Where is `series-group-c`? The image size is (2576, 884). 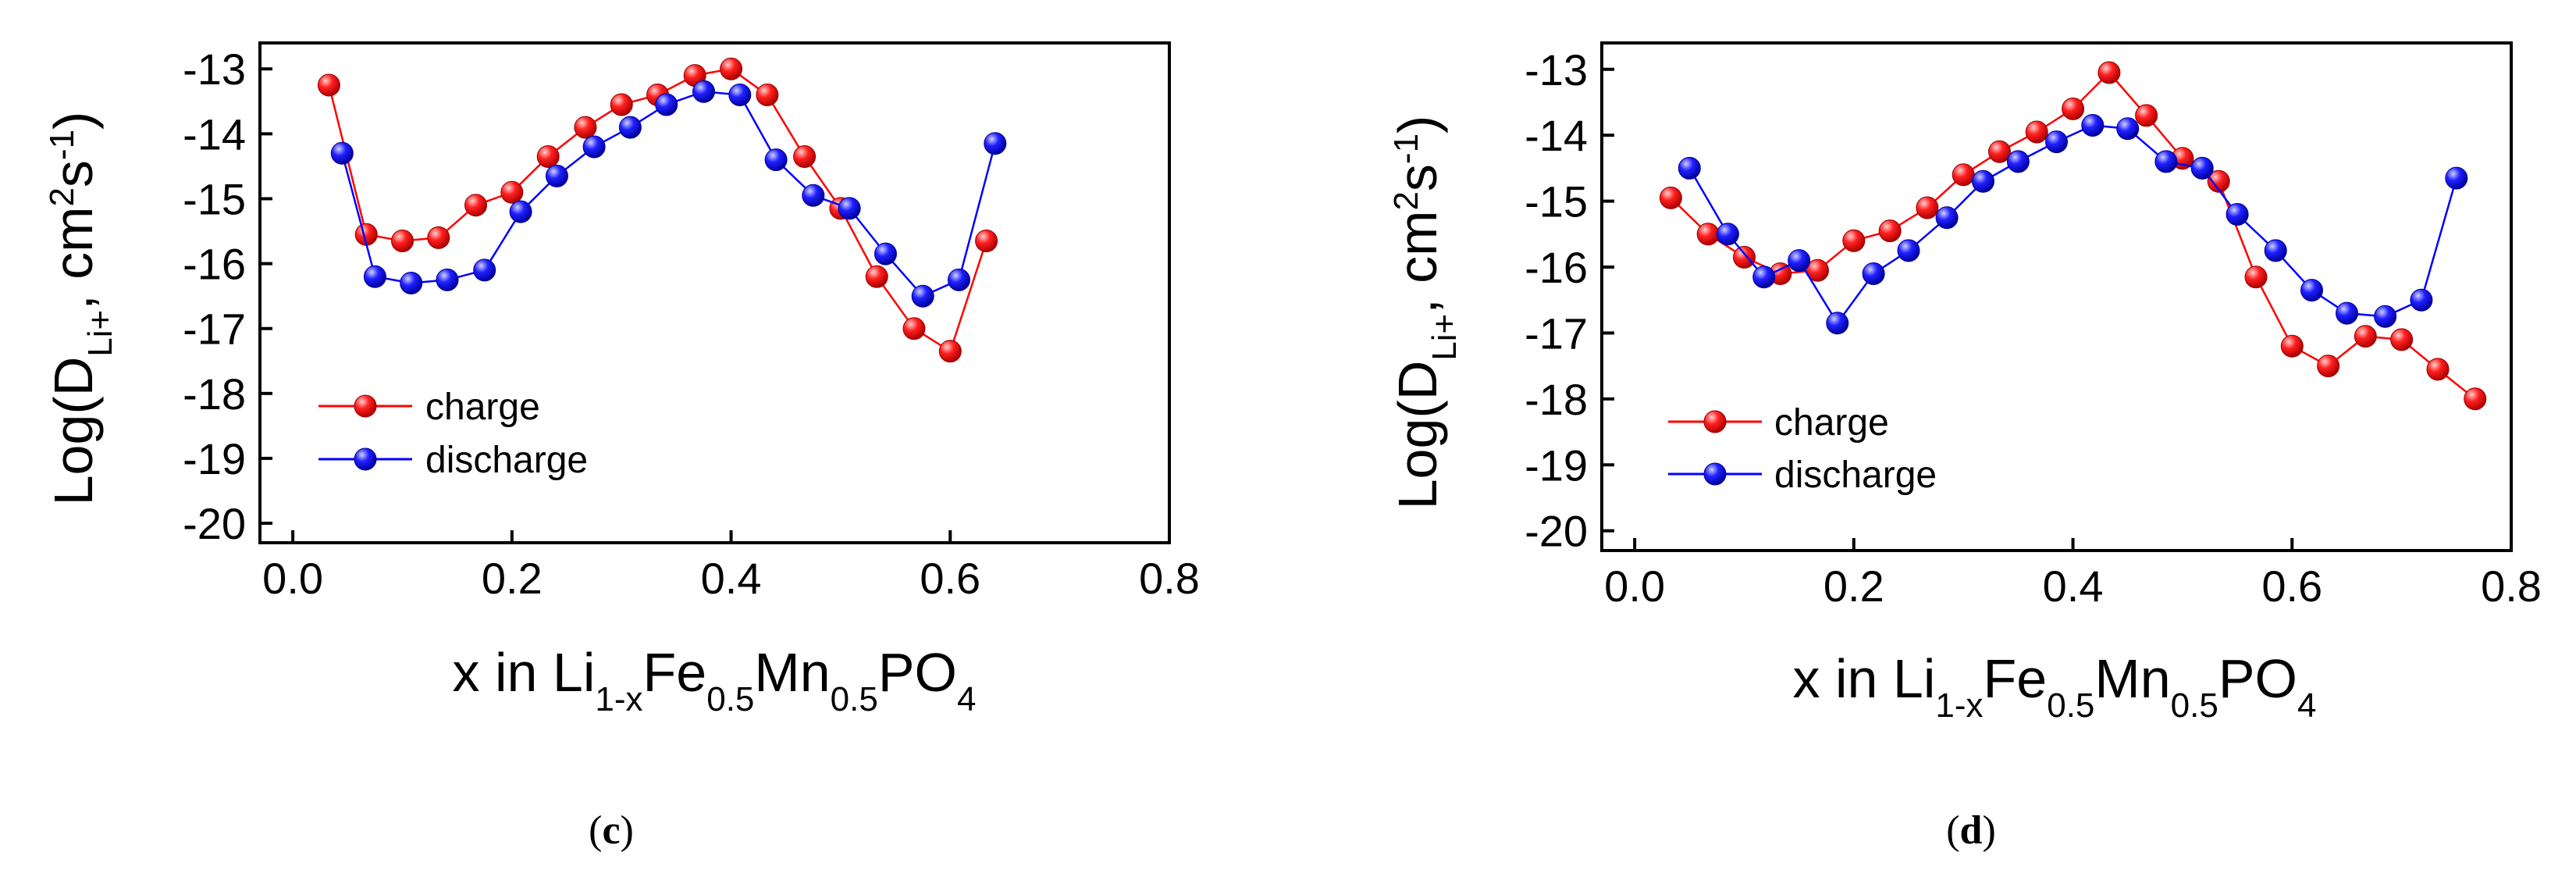 series-group-c is located at coordinates (662, 210).